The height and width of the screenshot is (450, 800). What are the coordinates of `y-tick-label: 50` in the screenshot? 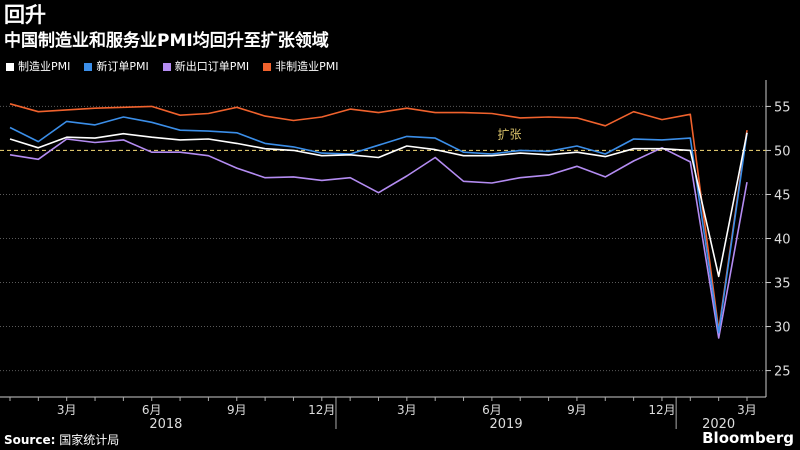 It's located at (782, 151).